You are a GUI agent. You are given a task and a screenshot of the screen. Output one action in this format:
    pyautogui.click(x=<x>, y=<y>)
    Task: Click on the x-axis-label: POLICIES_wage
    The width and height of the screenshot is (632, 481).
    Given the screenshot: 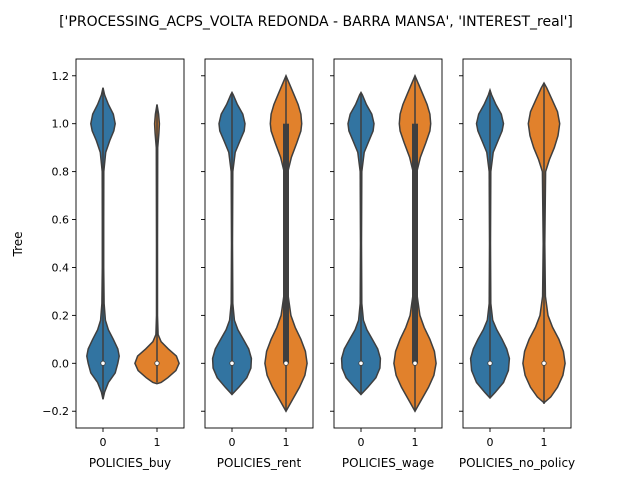 What is the action you would take?
    pyautogui.click(x=388, y=463)
    